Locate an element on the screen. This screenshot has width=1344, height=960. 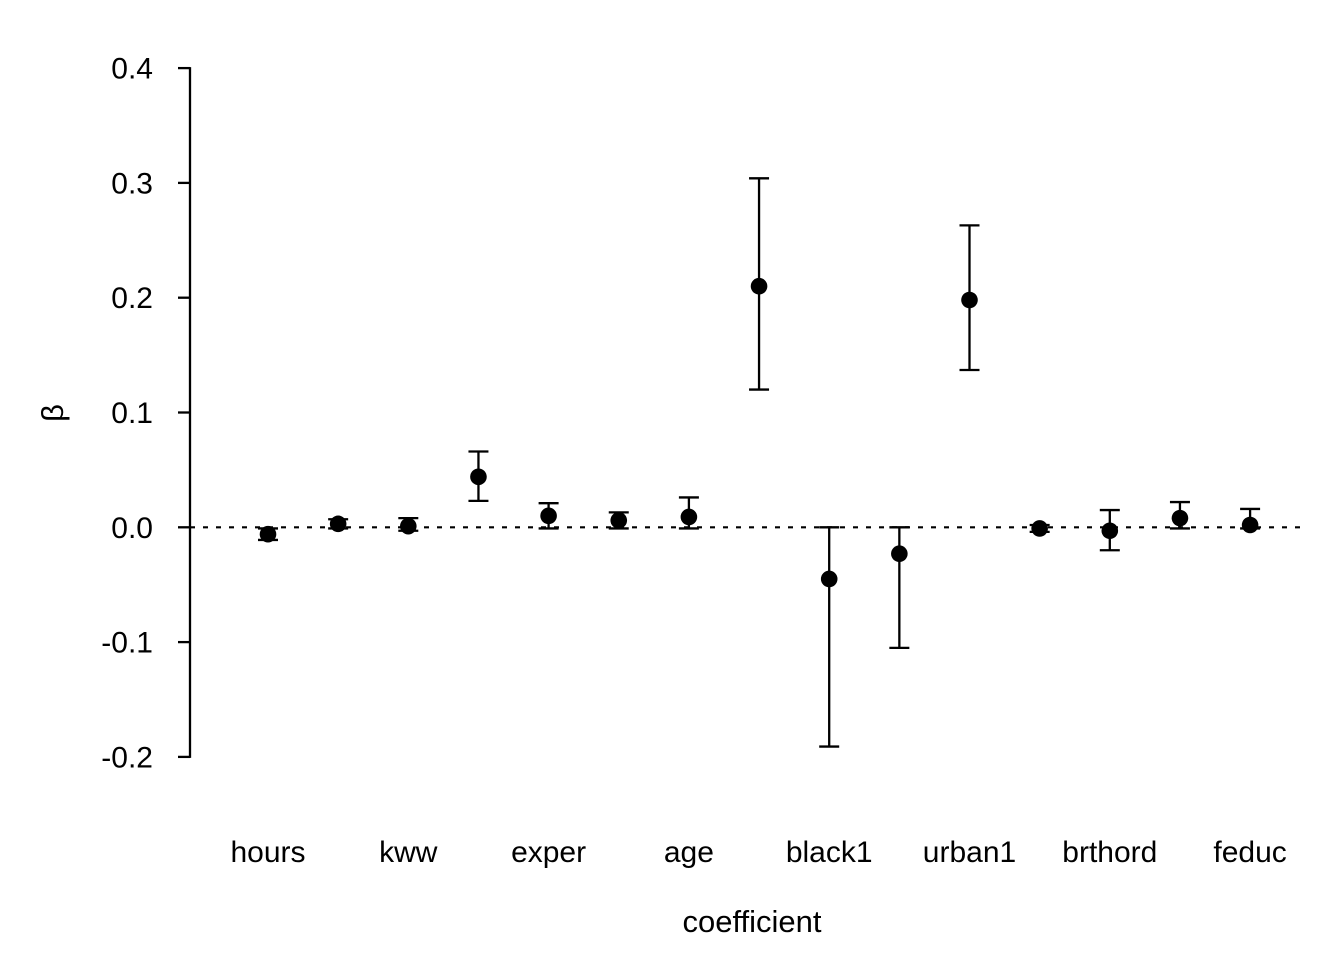
x-tick-label: exper is located at coordinates (548, 852).